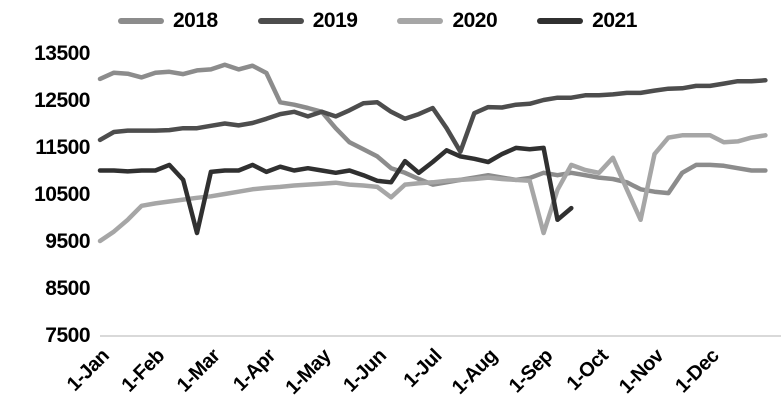 The image size is (781, 419). Describe the element at coordinates (254, 369) in the screenshot. I see `x-axis-tick-label: 1-Apr` at that location.